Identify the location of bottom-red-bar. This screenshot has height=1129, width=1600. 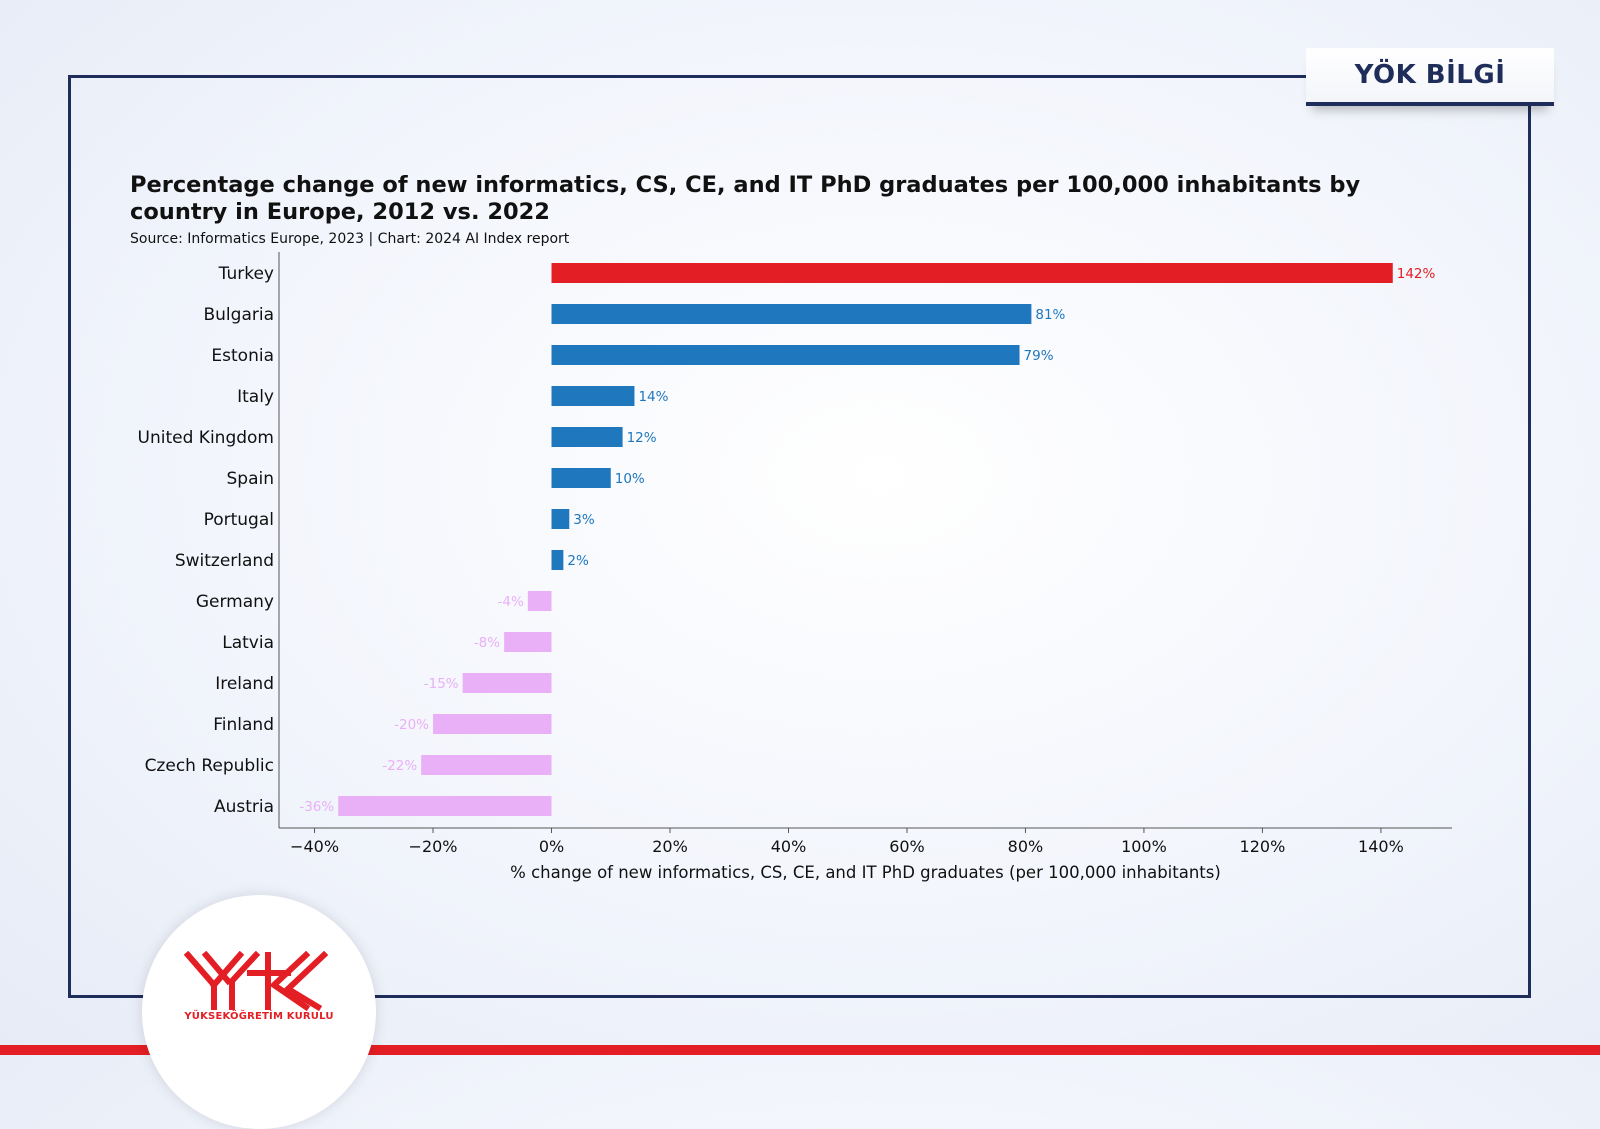
(800, 1050).